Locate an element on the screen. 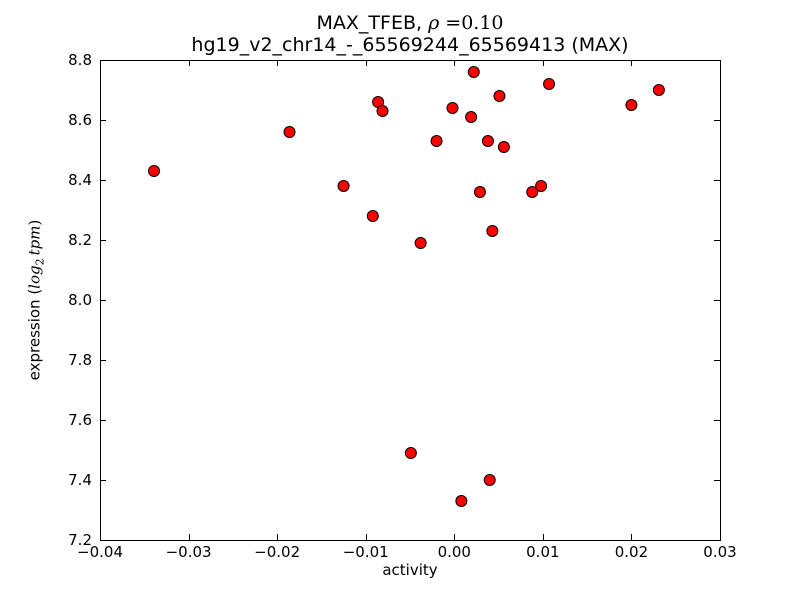 The height and width of the screenshot is (600, 800). y-axis-label-subscript: 2 is located at coordinates (40, 262).